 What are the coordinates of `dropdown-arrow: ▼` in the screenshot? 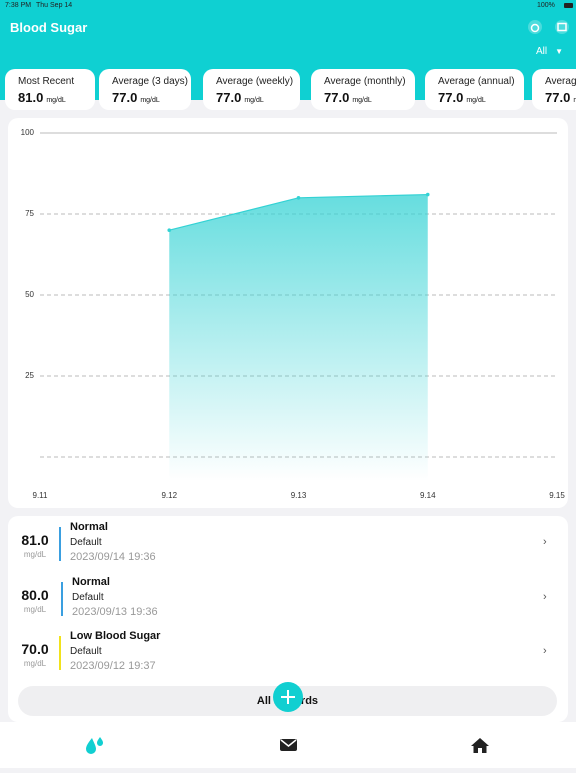 It's located at (559, 51).